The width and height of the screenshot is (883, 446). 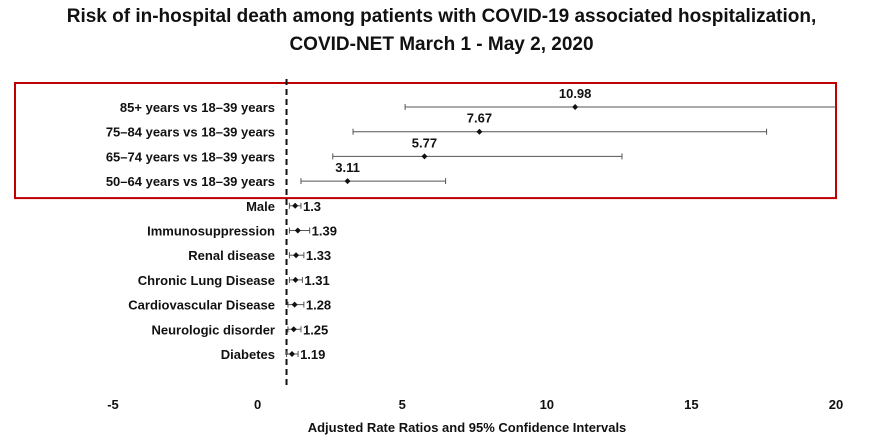 What do you see at coordinates (190, 181) in the screenshot?
I see `row-label: 50–64 years vs 18–39 years` at bounding box center [190, 181].